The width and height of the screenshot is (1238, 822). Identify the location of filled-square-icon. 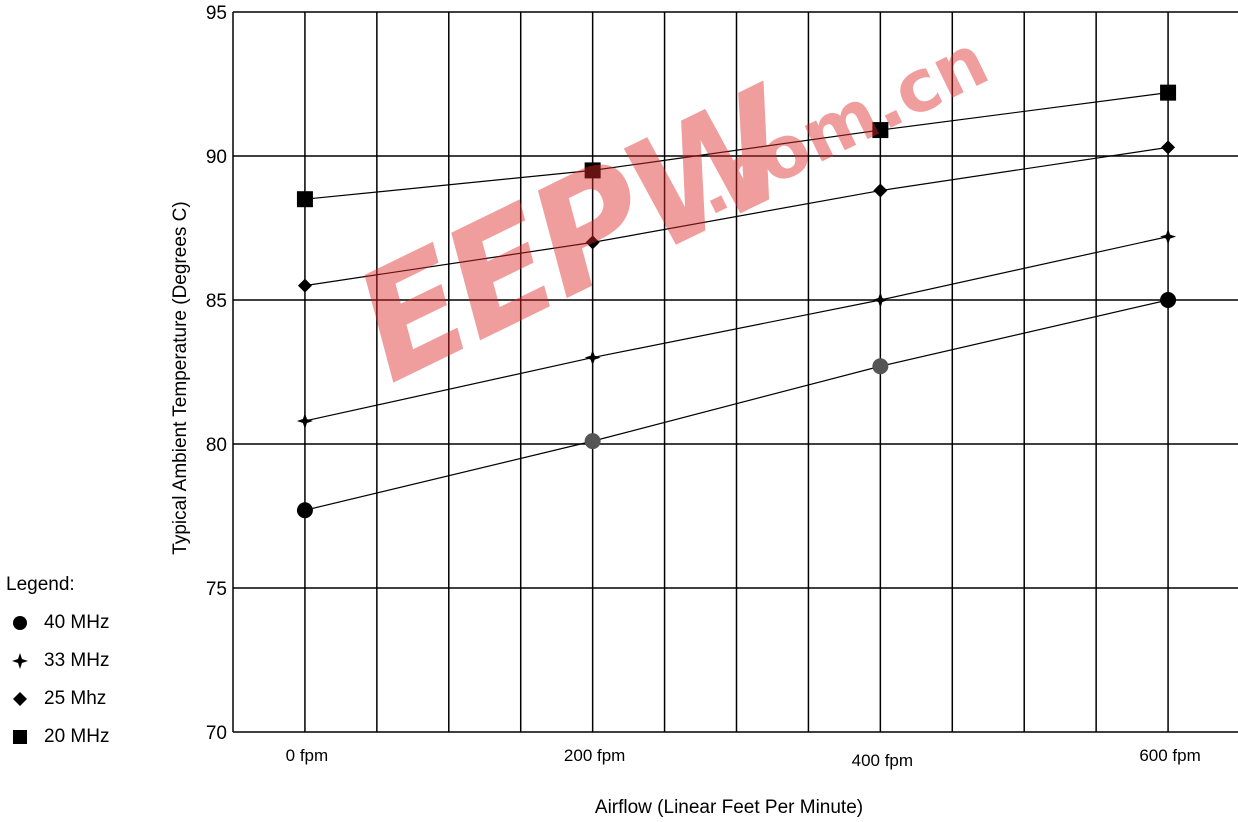
(20, 737).